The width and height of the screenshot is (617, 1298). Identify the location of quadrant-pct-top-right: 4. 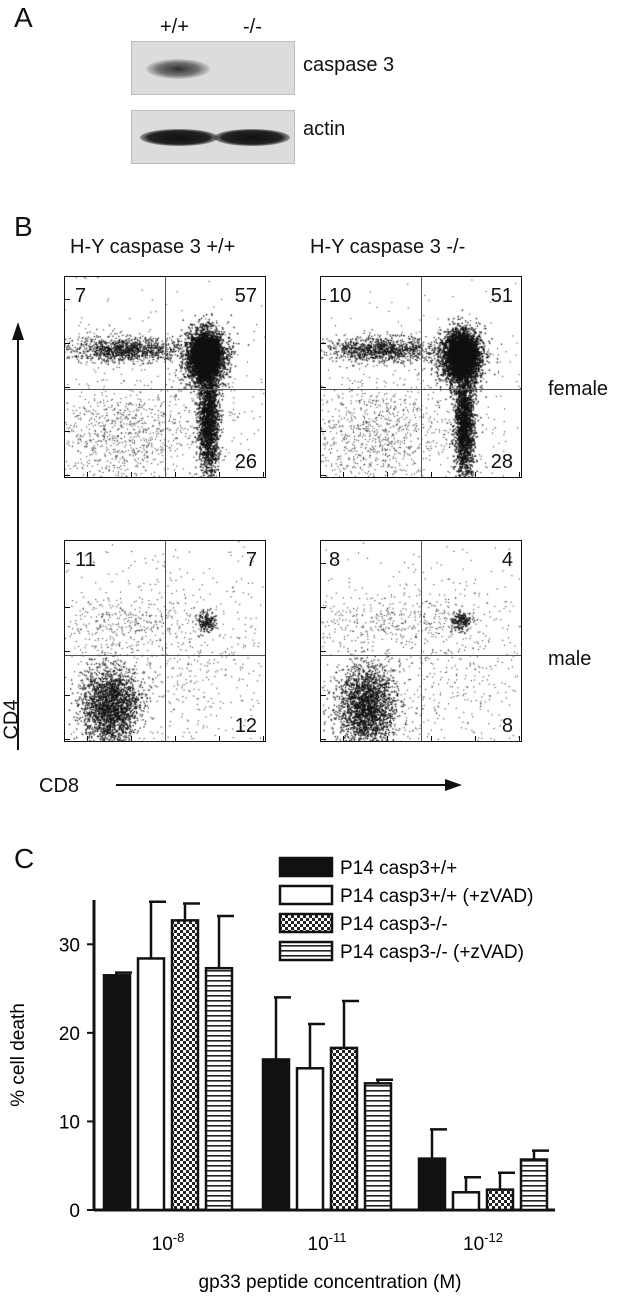
(507, 560).